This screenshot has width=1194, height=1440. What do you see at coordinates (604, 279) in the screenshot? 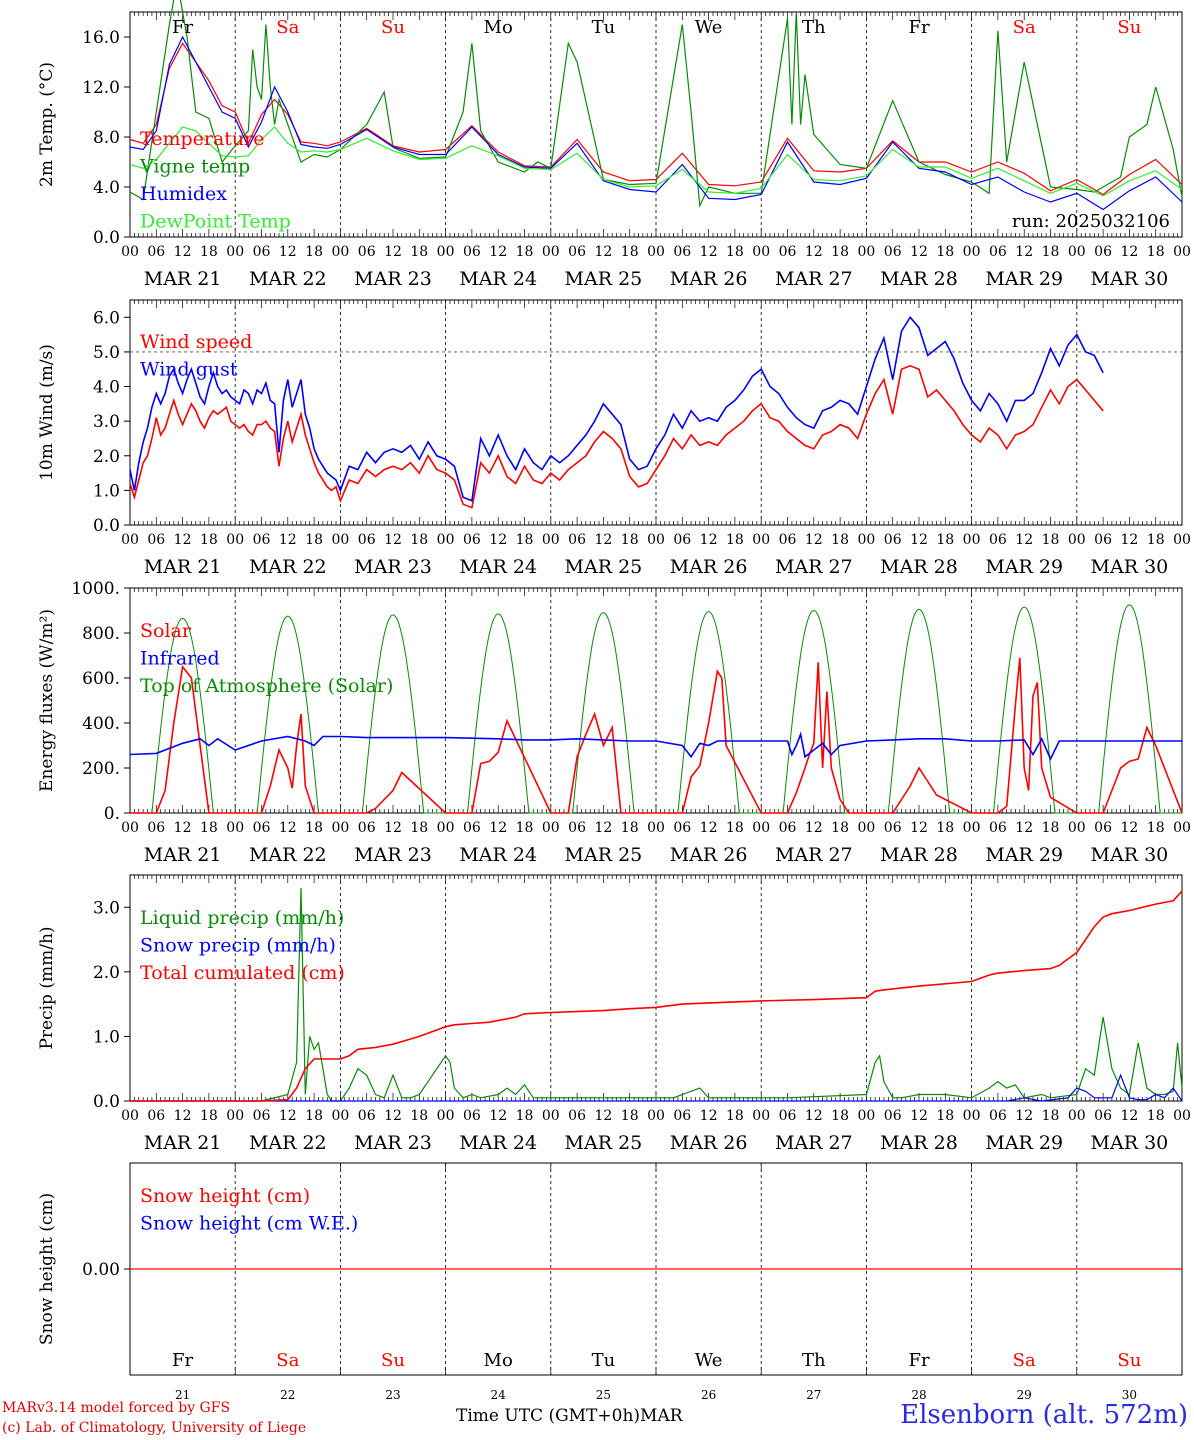
I see `date-label: MAR 25` at bounding box center [604, 279].